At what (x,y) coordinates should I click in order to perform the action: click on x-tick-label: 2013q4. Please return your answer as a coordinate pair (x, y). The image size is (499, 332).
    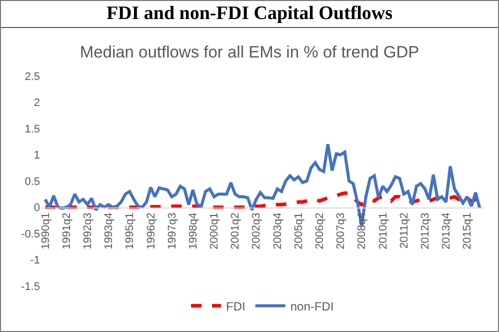
    Looking at the image, I should click on (446, 231).